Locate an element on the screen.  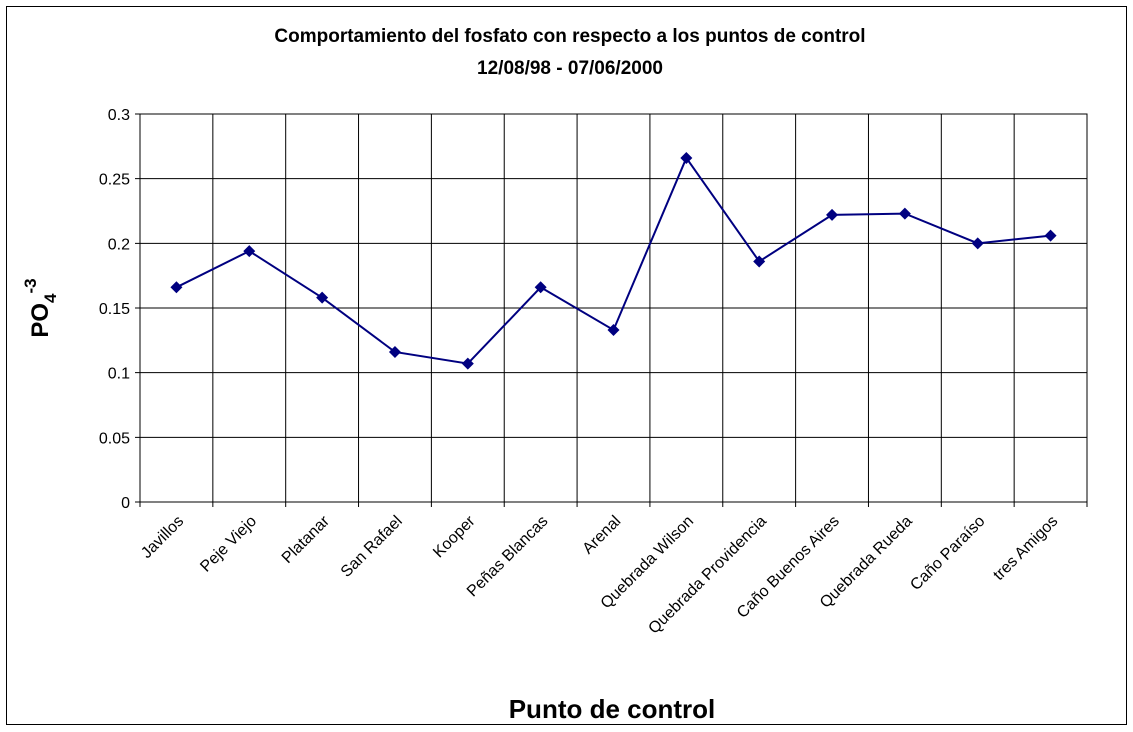
y-tick-label: 0.05 is located at coordinates (114, 438).